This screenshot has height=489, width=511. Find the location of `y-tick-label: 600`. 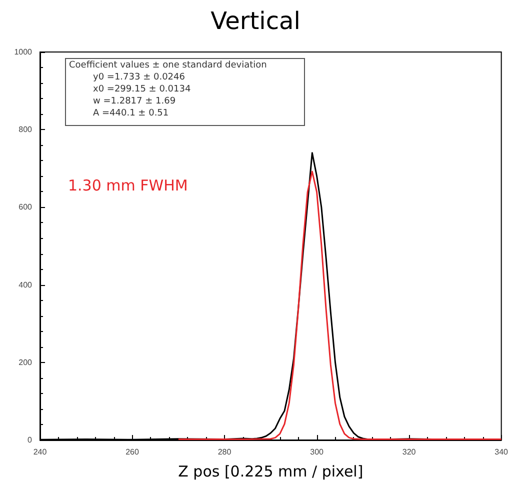

y-tick-label: 600 is located at coordinates (25, 207).